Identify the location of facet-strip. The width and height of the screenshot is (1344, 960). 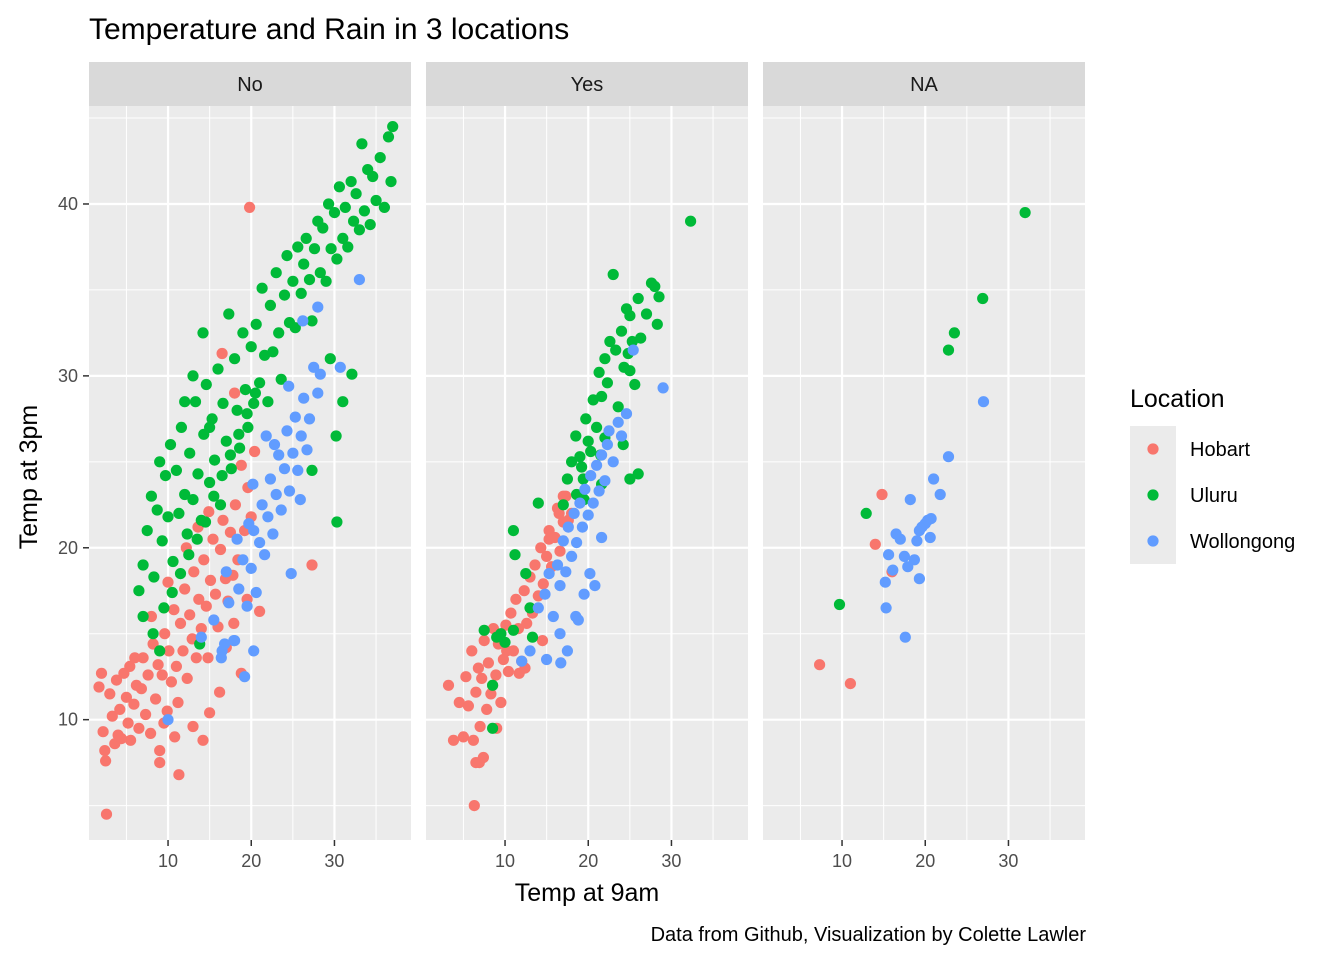
(587, 84).